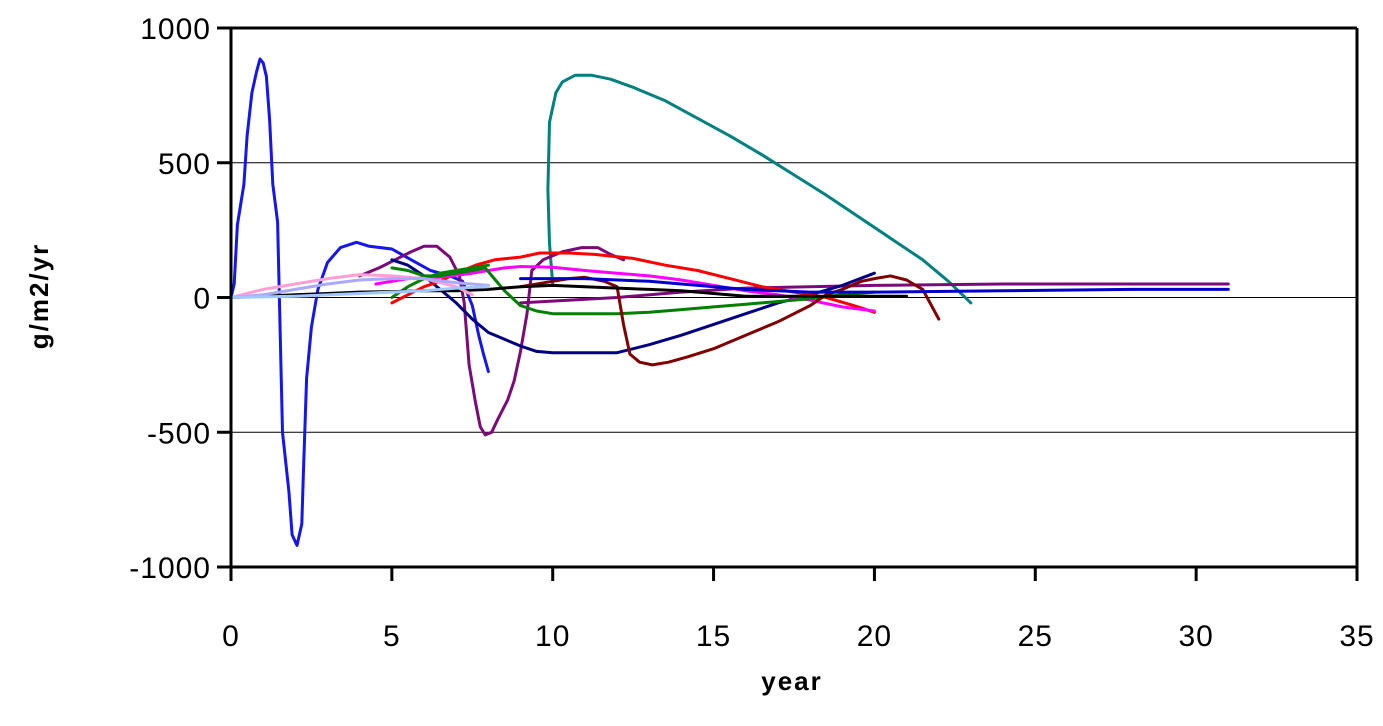  I want to click on x-tick-label: 5, so click(392, 636).